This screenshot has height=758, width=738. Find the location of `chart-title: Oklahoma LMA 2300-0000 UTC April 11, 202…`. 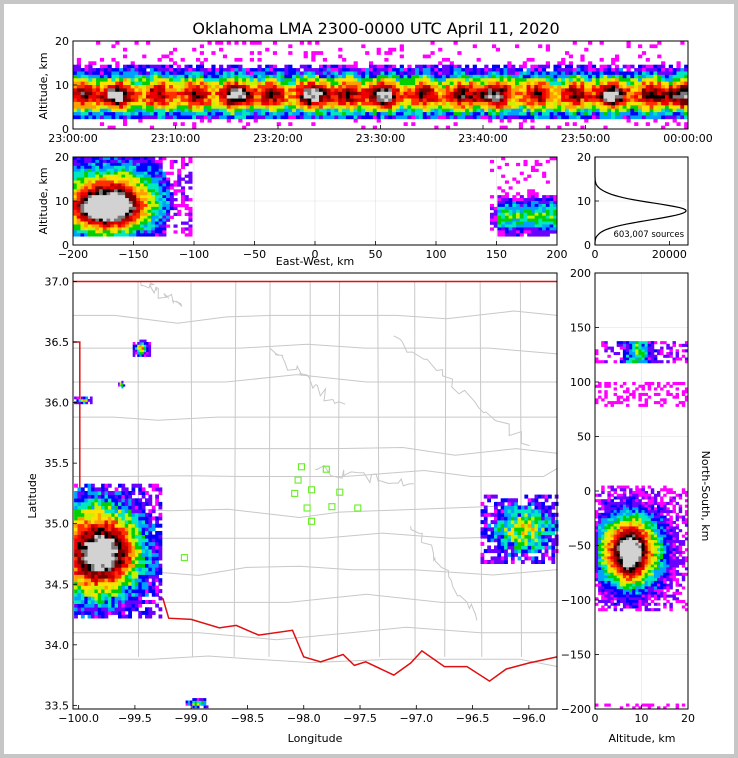

chart-title: Oklahoma LMA 2300-0000 UTC April 11, 202… is located at coordinates (375, 28).